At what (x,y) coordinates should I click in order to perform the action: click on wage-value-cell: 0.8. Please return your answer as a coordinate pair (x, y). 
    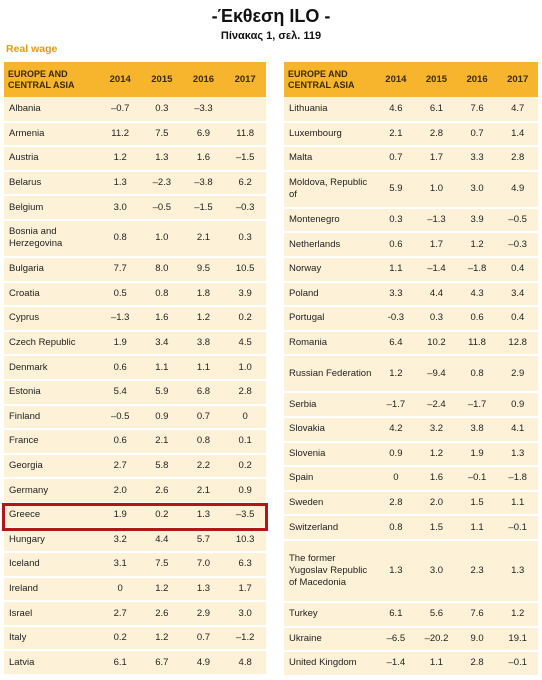
    Looking at the image, I should click on (120, 238).